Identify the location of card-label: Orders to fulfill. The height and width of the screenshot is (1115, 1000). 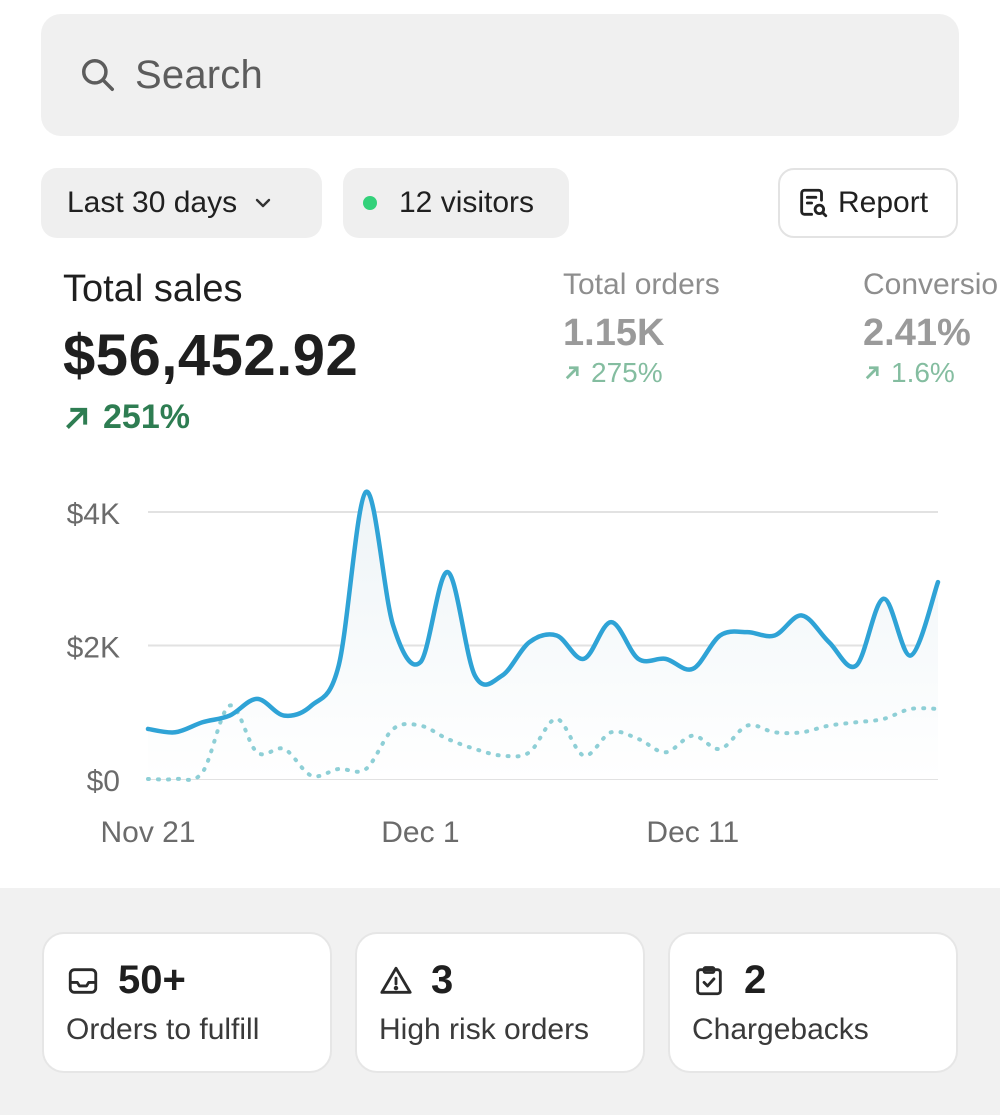
(163, 1029).